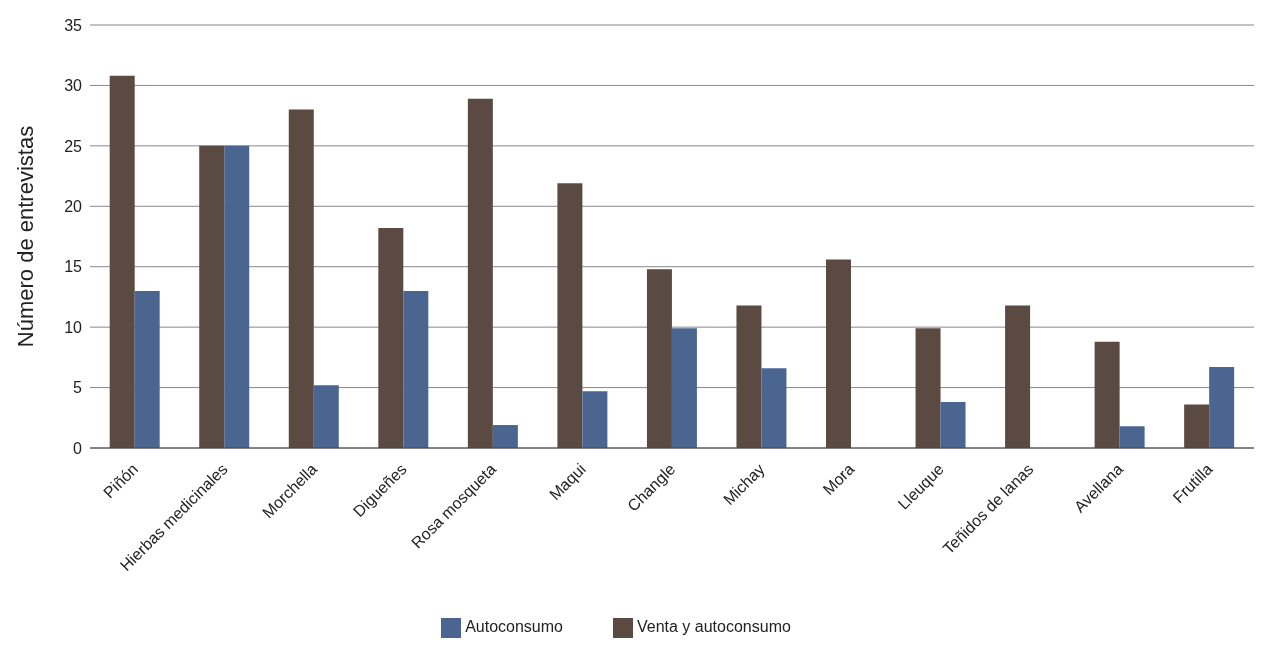  I want to click on legend-label: Autoconsumo, so click(514, 627).